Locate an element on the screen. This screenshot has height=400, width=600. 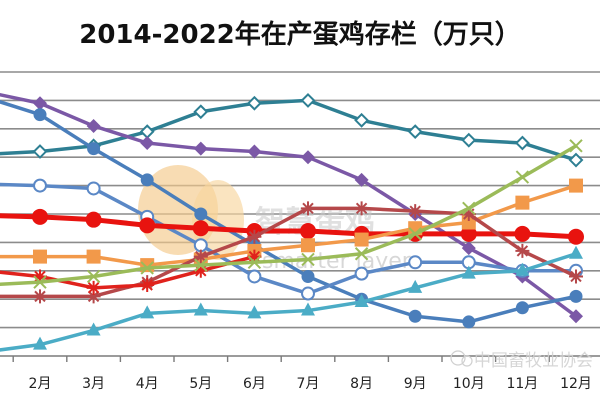
x-tick-label: 8月 is located at coordinates (361, 384).